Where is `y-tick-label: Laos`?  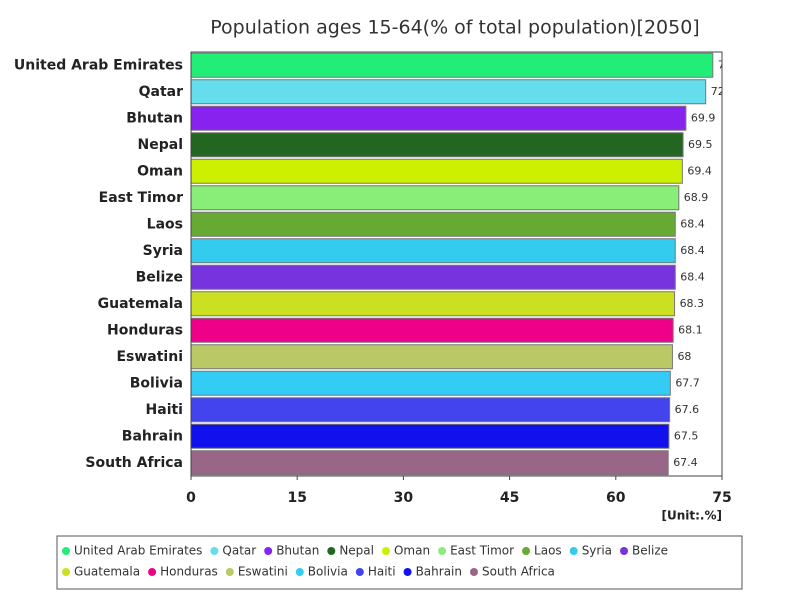 y-tick-label: Laos is located at coordinates (165, 224).